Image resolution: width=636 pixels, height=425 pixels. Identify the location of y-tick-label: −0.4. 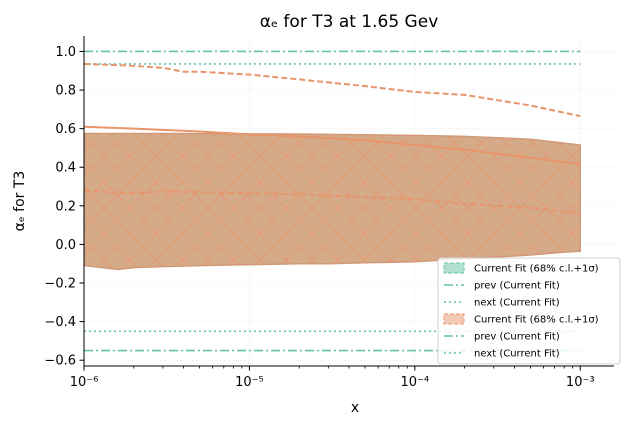
(60, 322).